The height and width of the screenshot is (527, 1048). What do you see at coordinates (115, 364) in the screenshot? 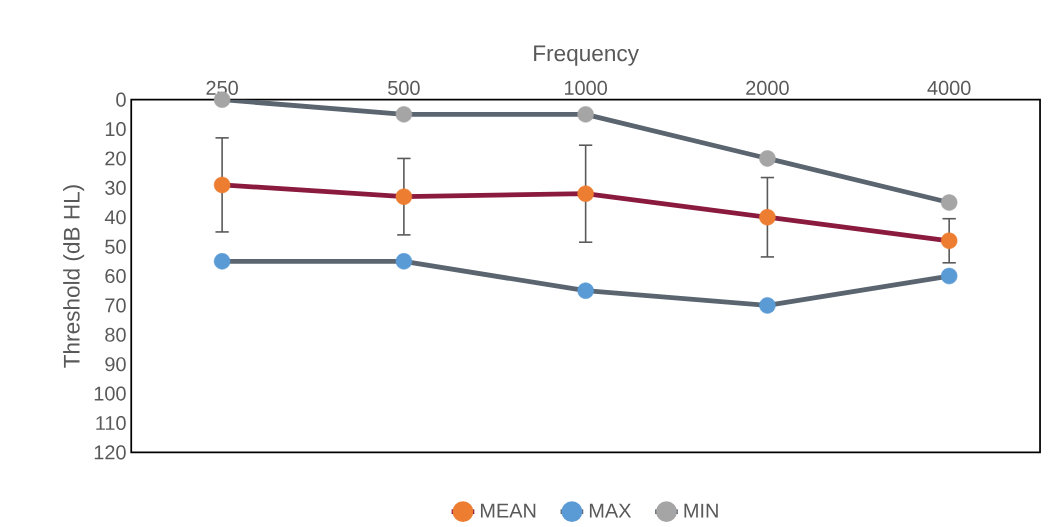
I see `y-tick-label: 90` at bounding box center [115, 364].